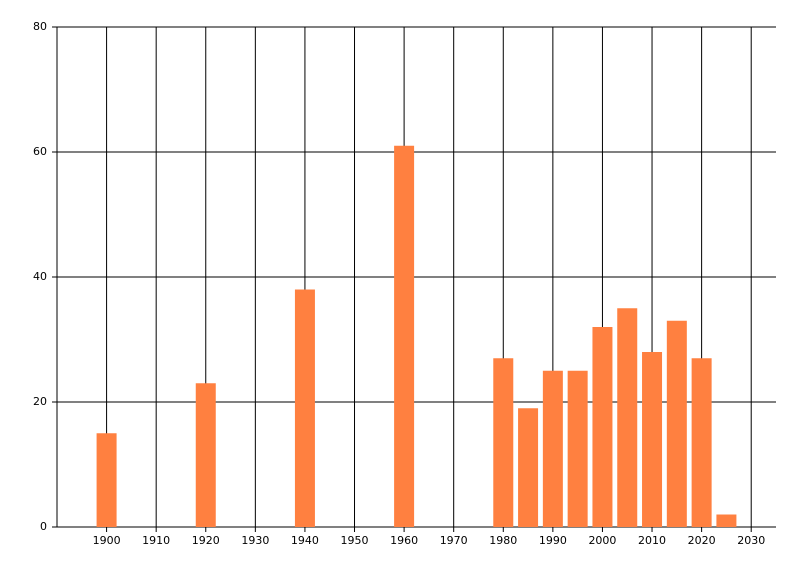 The image size is (800, 580). What do you see at coordinates (702, 540) in the screenshot?
I see `x-tick-label: 2020` at bounding box center [702, 540].